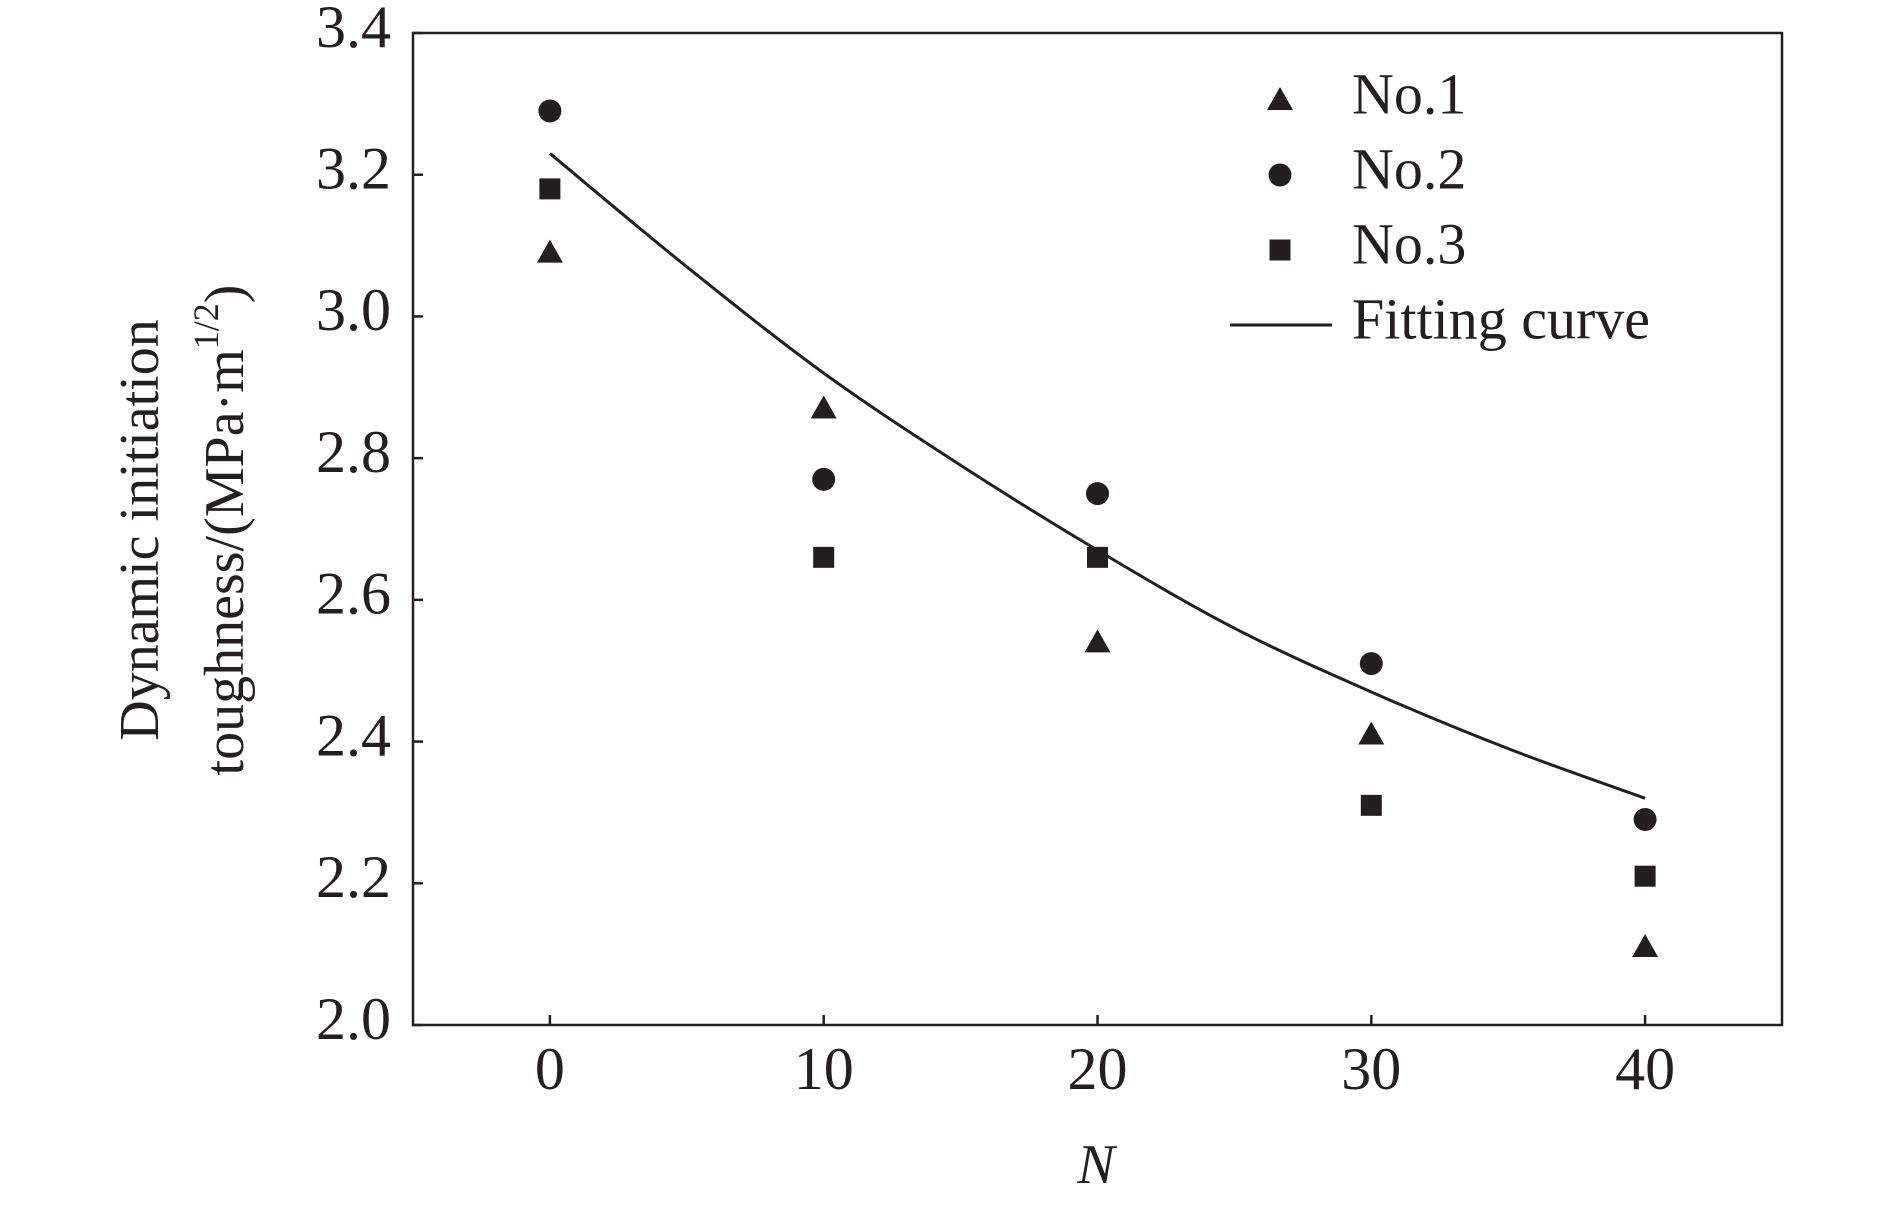 The image size is (1890, 1214). I want to click on x-axis-title: N, so click(1096, 1165).